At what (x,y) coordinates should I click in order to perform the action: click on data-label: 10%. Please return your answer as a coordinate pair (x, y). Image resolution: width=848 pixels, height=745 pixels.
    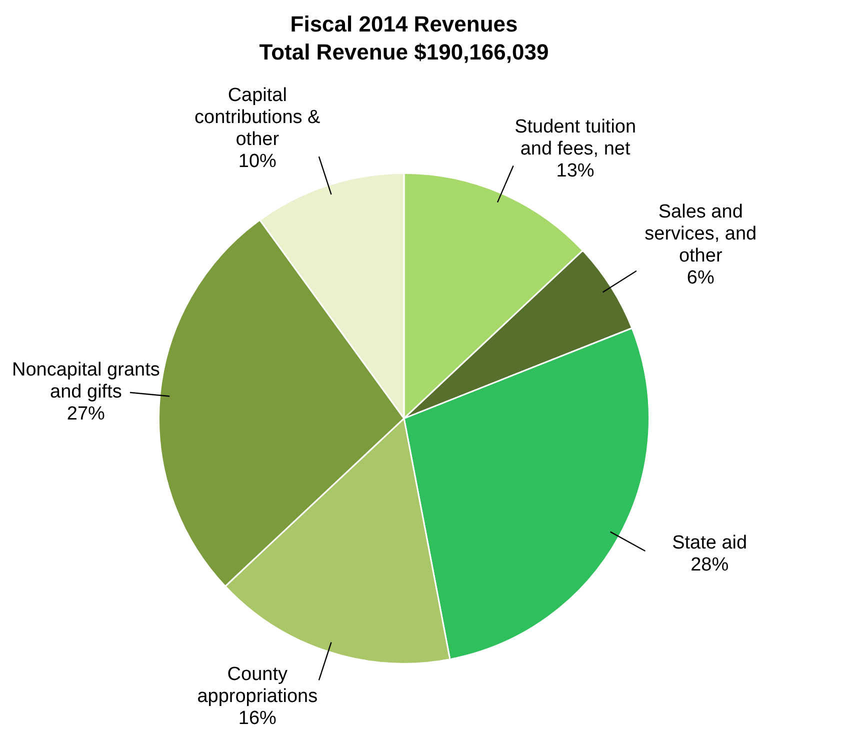
    Looking at the image, I should click on (257, 161).